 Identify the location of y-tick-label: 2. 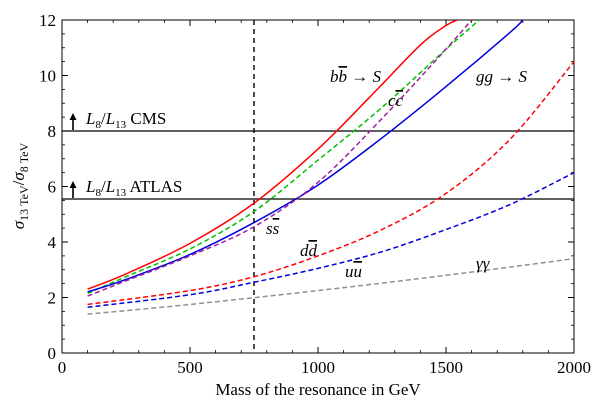
(52, 298).